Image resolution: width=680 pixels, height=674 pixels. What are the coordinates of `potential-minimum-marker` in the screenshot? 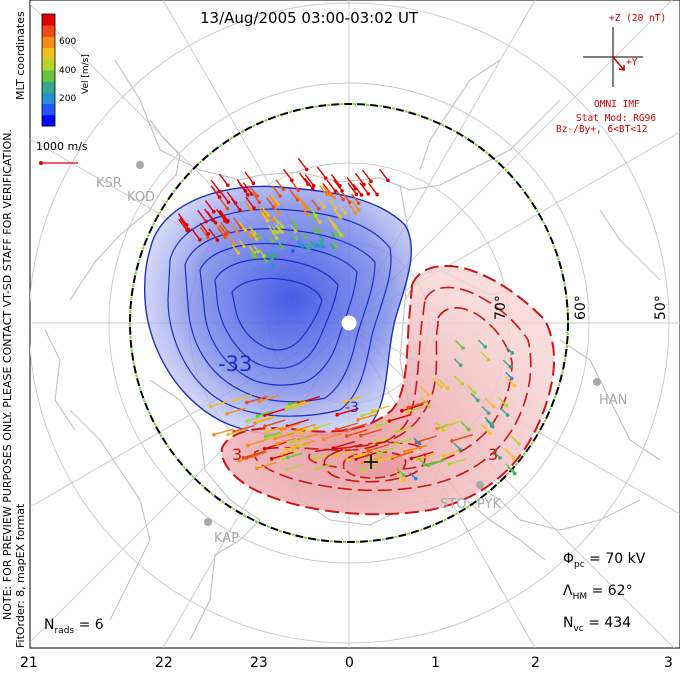 It's located at (349, 323).